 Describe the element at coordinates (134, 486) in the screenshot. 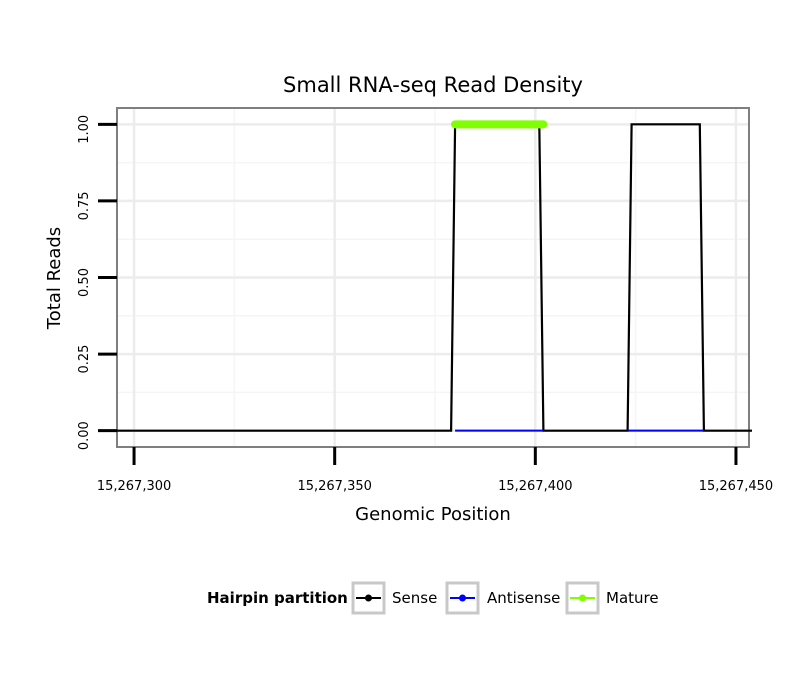

I see `x-tick-label: 15,267,300` at that location.